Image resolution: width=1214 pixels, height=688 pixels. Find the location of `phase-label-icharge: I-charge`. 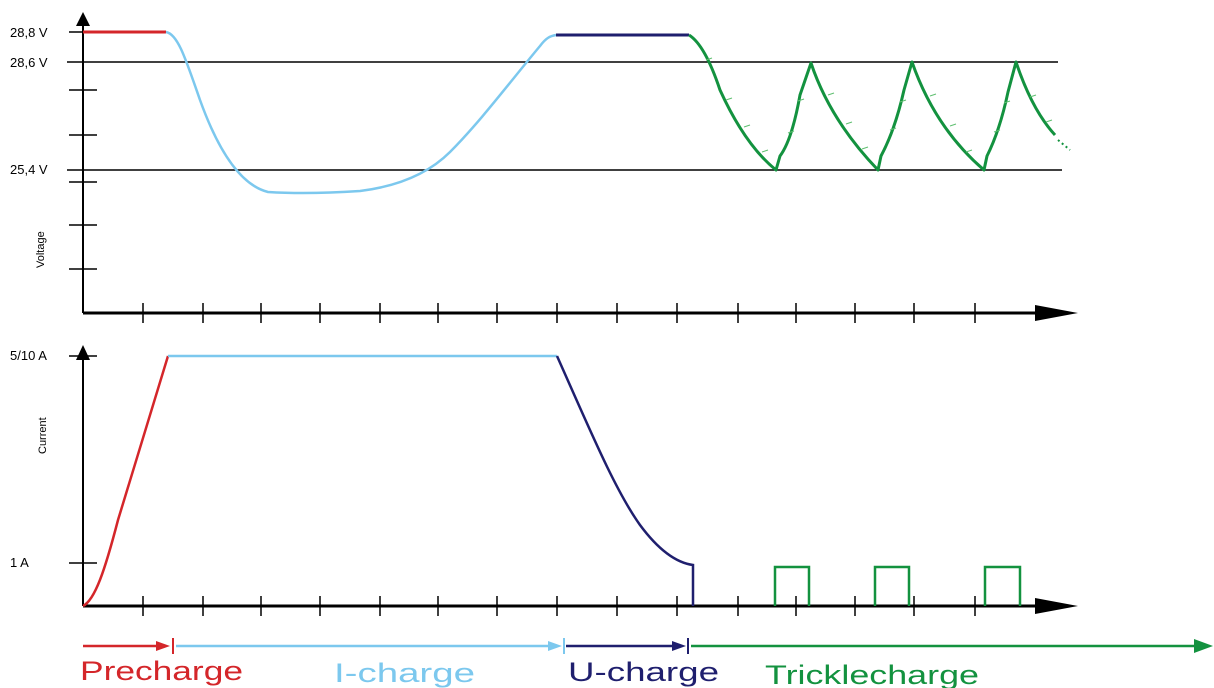

phase-label-icharge: I-charge is located at coordinates (404, 673).